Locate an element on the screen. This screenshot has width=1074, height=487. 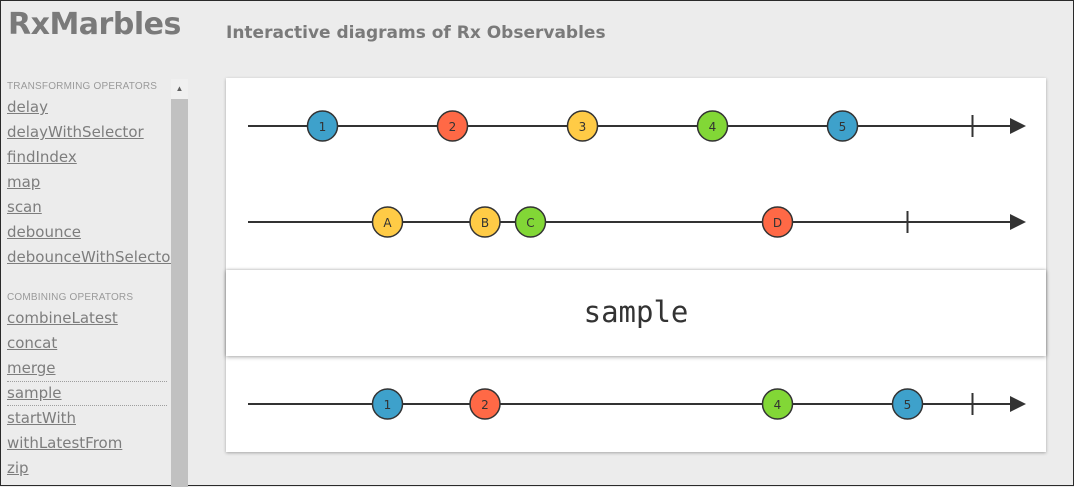
marble-label: A is located at coordinates (387, 223).